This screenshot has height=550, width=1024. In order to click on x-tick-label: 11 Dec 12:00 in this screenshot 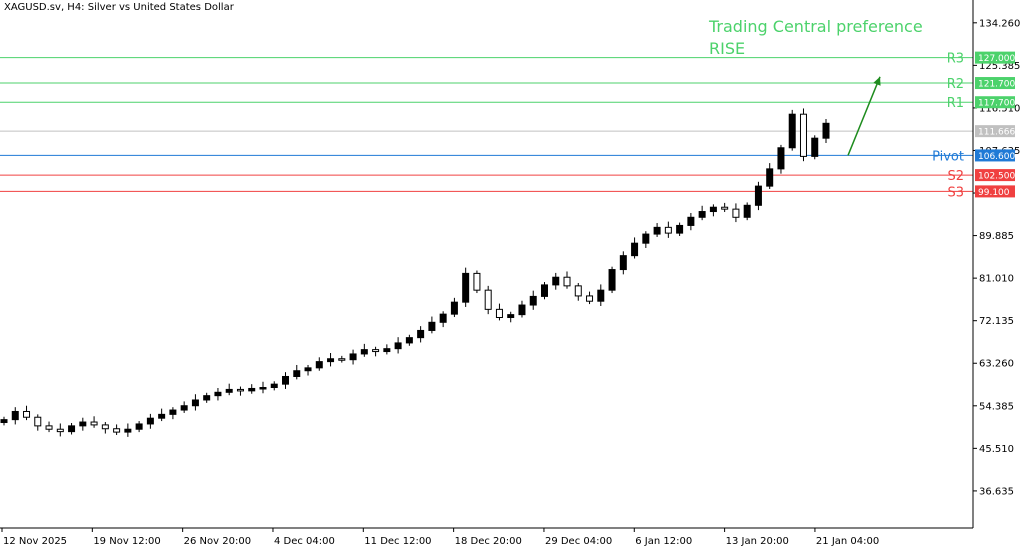, I will do `click(397, 541)`.